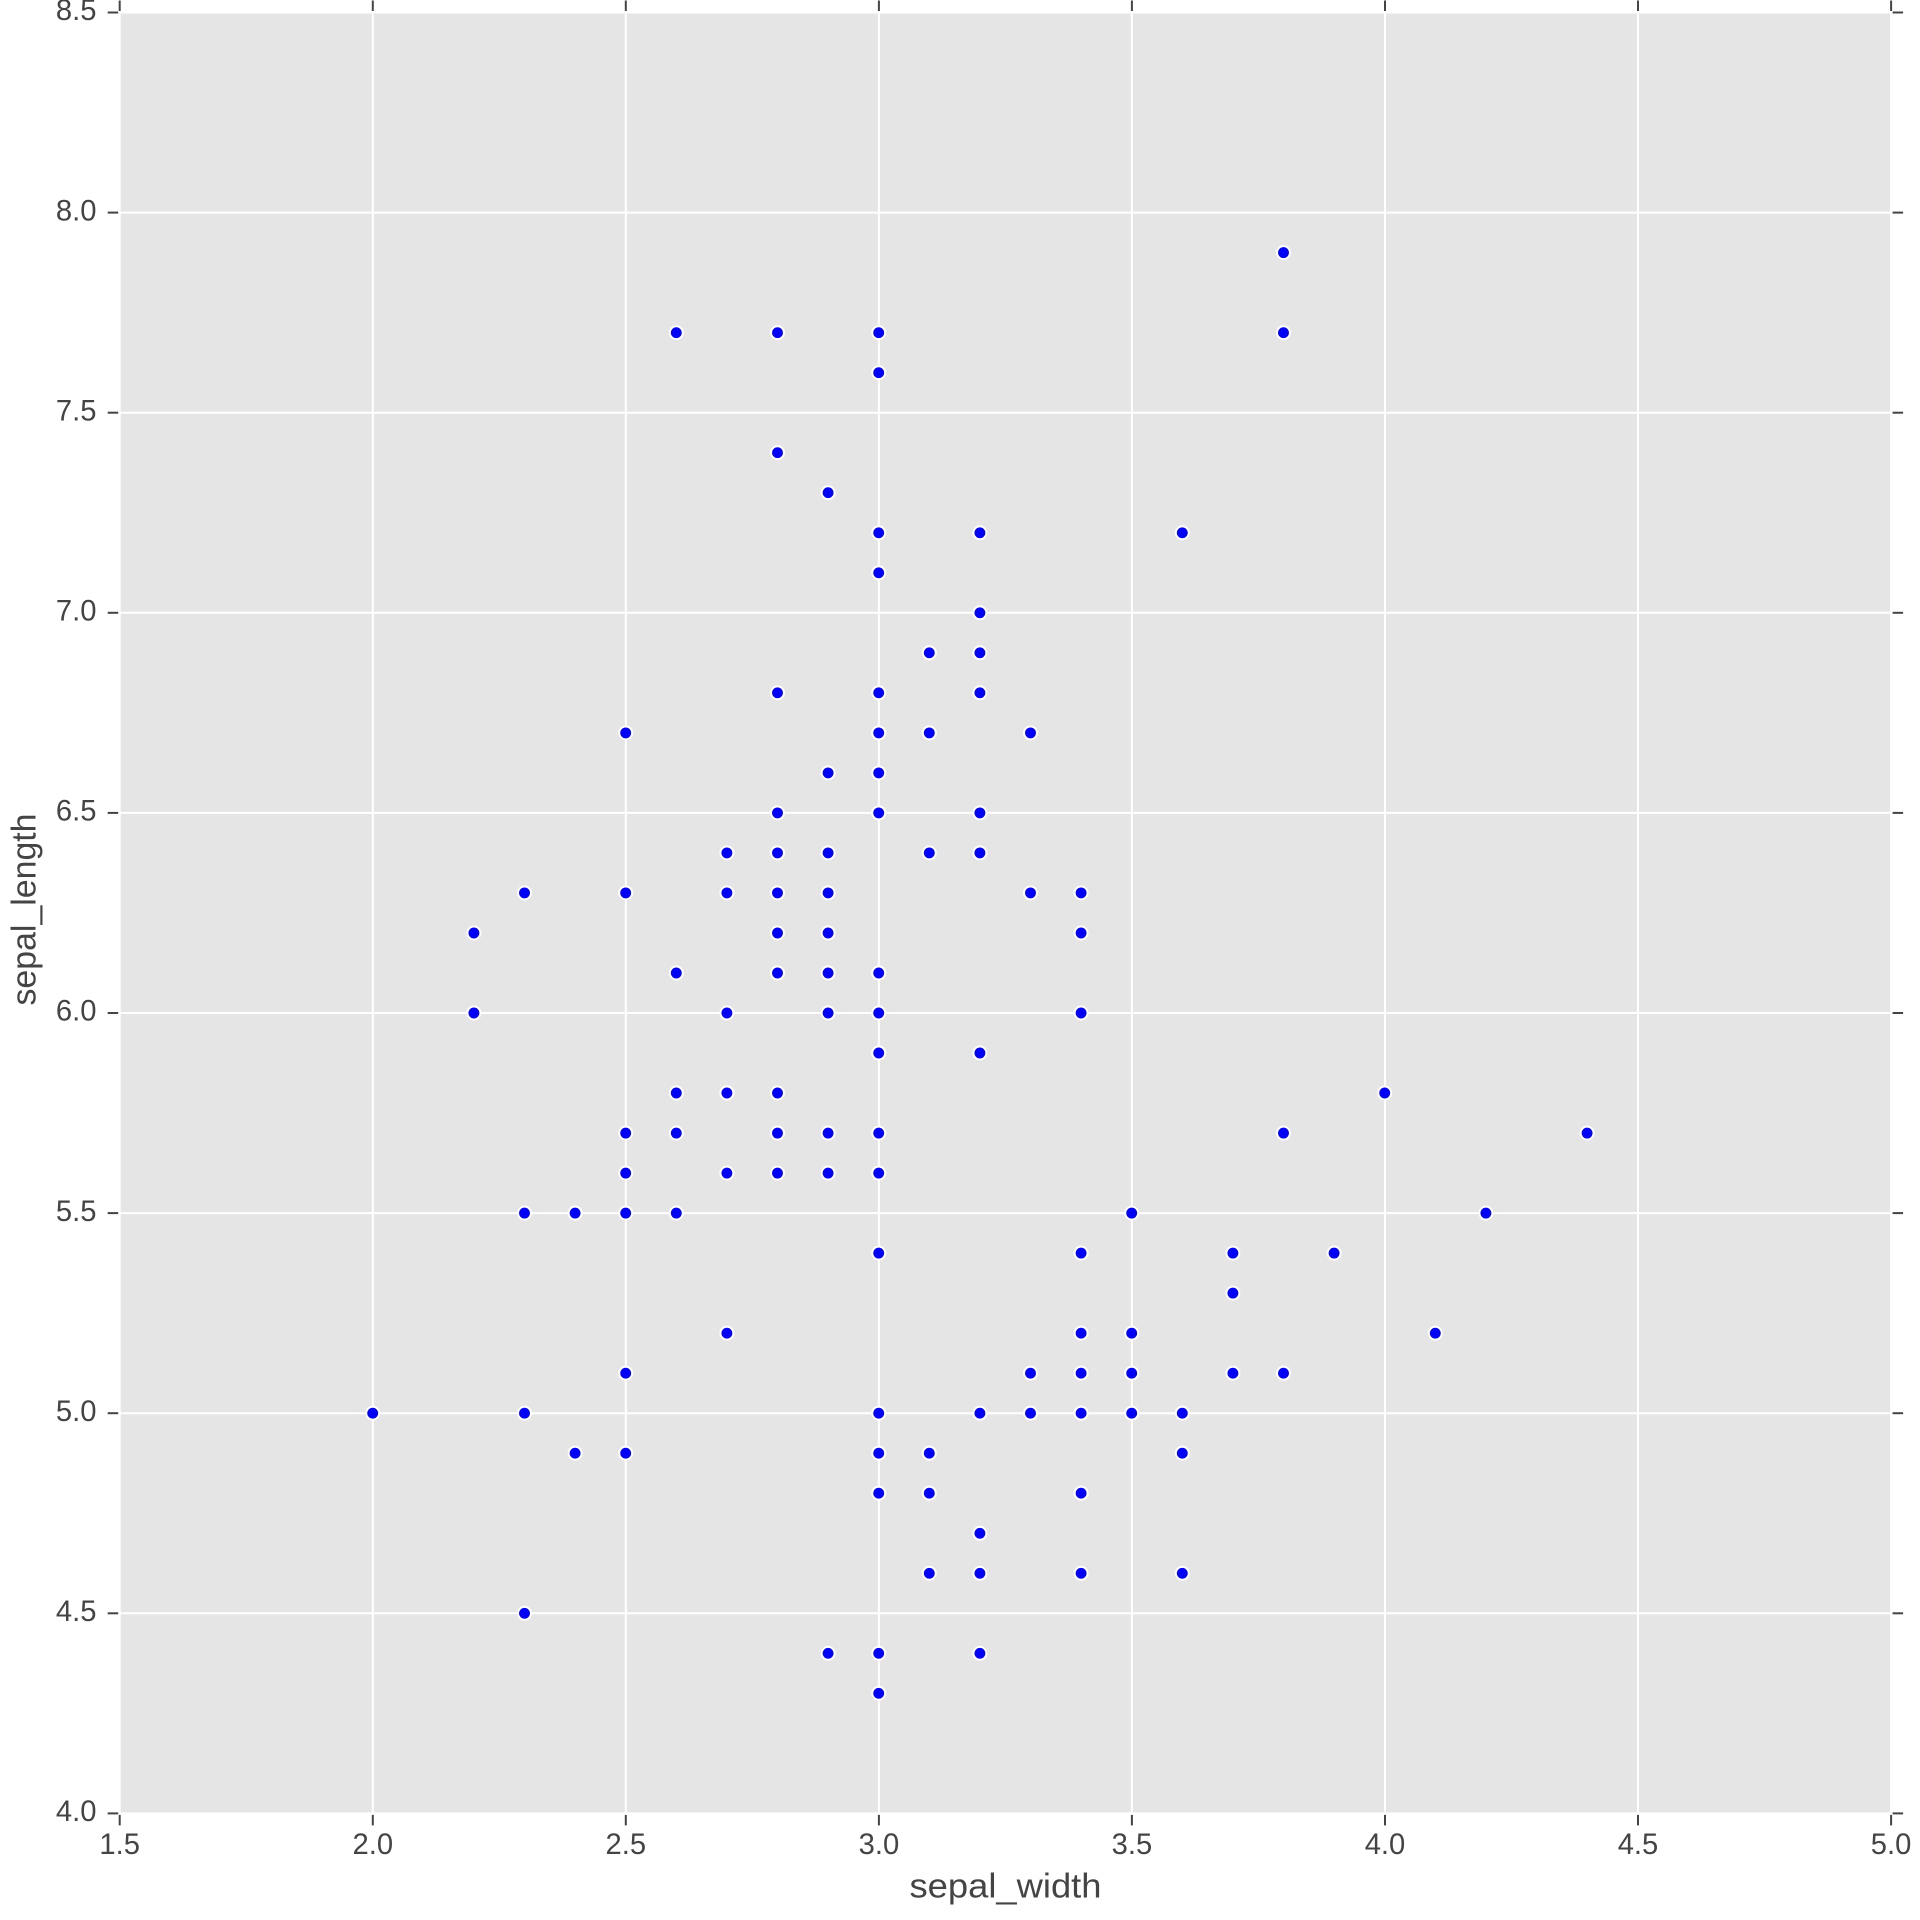 The image size is (1920, 1920). Describe the element at coordinates (373, 1845) in the screenshot. I see `svg-text: 2.0` at that location.